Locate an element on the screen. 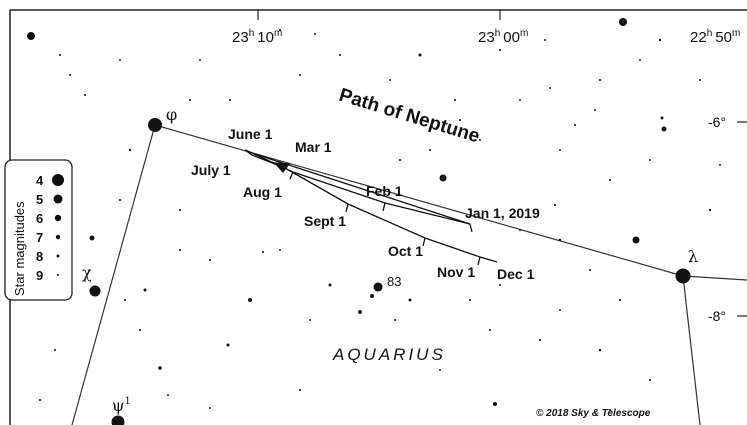 The height and width of the screenshot is (425, 747). ra-label: 22h 50m is located at coordinates (715, 37).